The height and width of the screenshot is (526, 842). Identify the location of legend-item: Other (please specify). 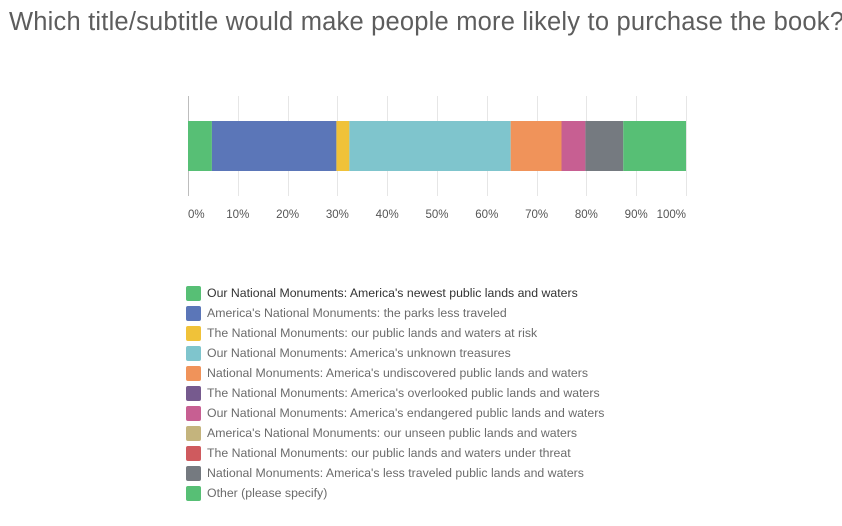
(395, 493).